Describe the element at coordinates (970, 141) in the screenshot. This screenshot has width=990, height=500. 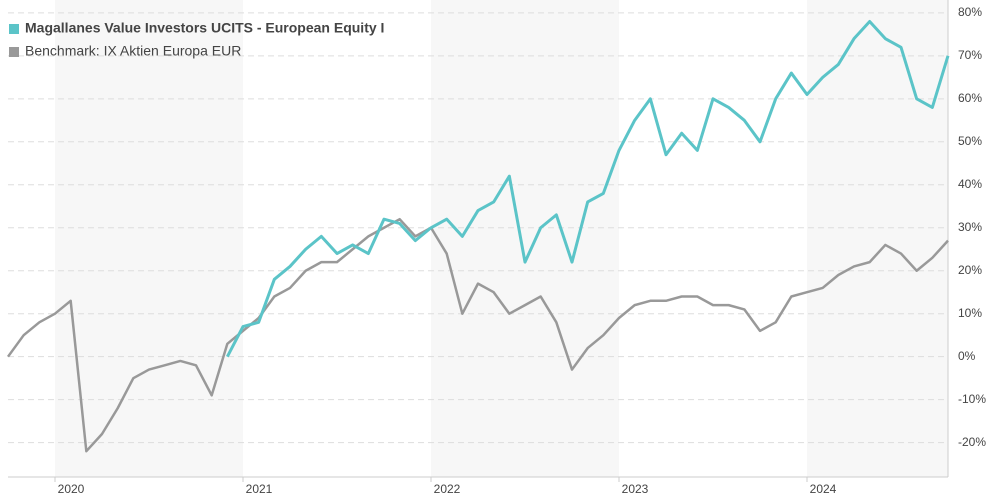
I see `y-tick-label: 50%` at that location.